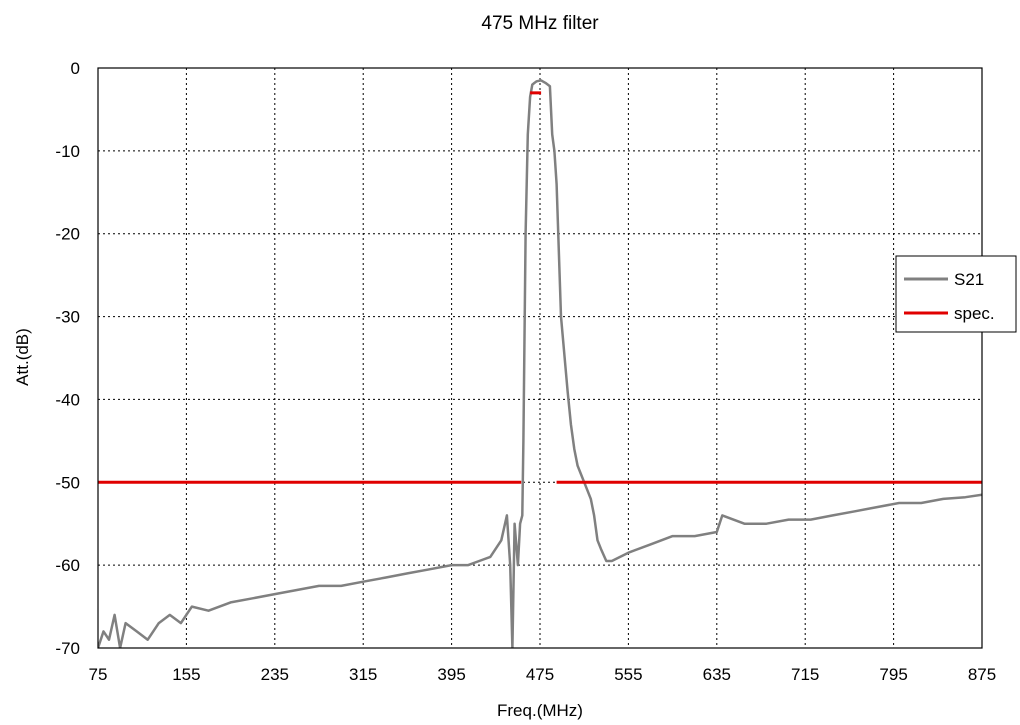 Image resolution: width=1020 pixels, height=725 pixels. Describe the element at coordinates (275, 674) in the screenshot. I see `x-tick-label: 235` at that location.